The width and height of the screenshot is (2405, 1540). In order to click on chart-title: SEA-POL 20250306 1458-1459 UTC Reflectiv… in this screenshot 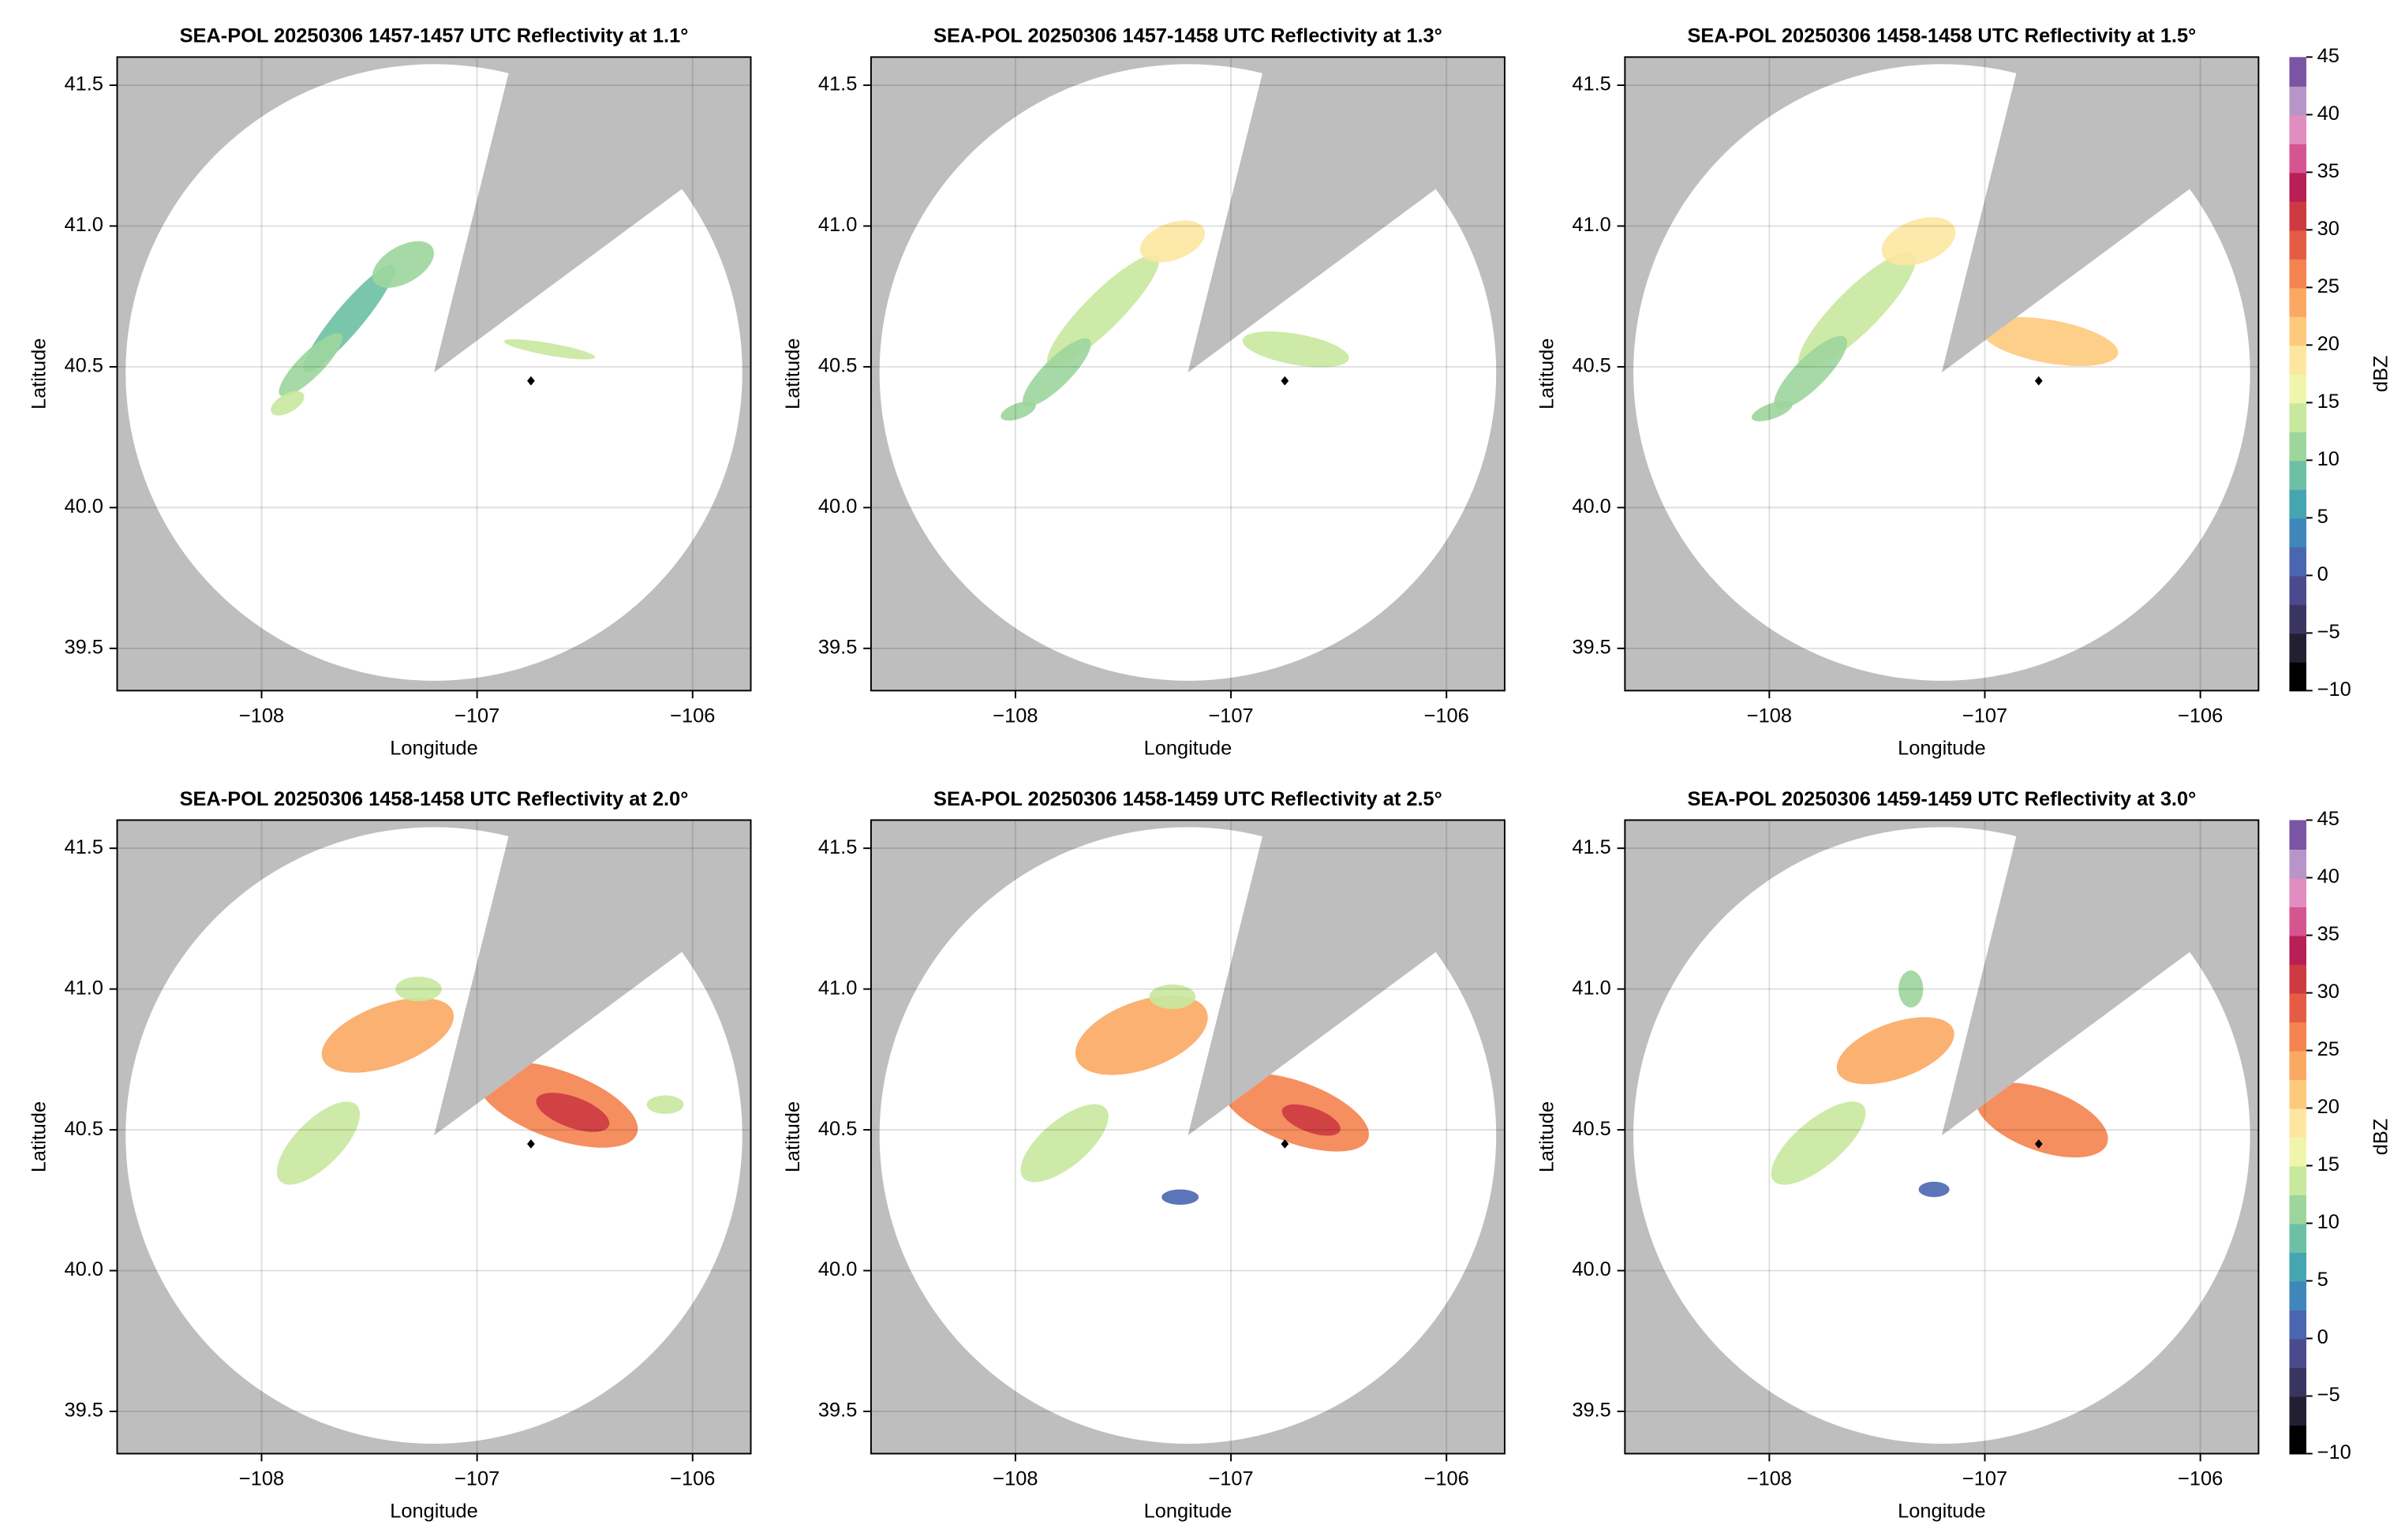, I will do `click(1188, 799)`.